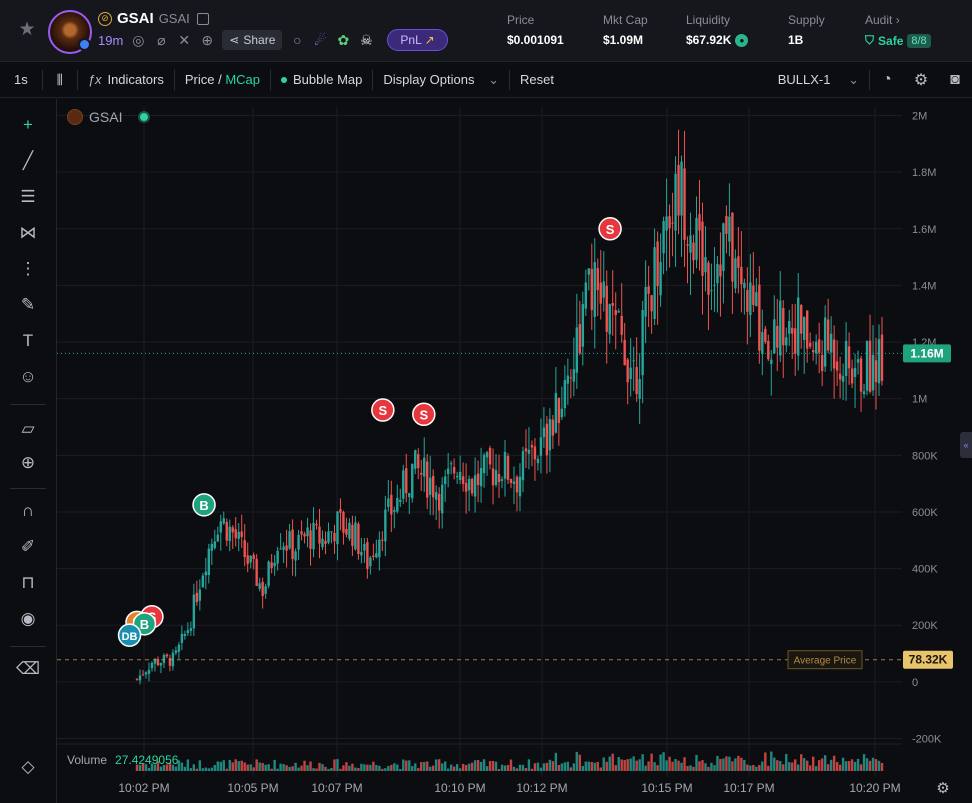 The width and height of the screenshot is (972, 803). What do you see at coordinates (535, 40) in the screenshot?
I see `stat-price-value: $0.001091` at bounding box center [535, 40].